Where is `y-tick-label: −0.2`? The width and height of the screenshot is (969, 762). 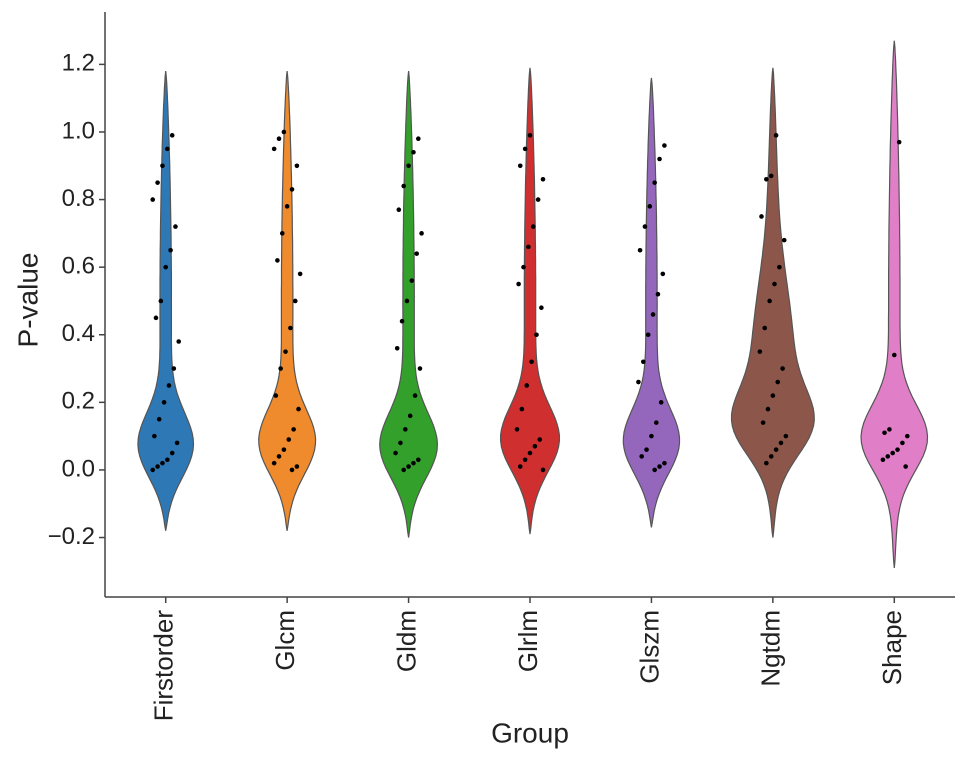
y-tick-label: −0.2 is located at coordinates (71, 536).